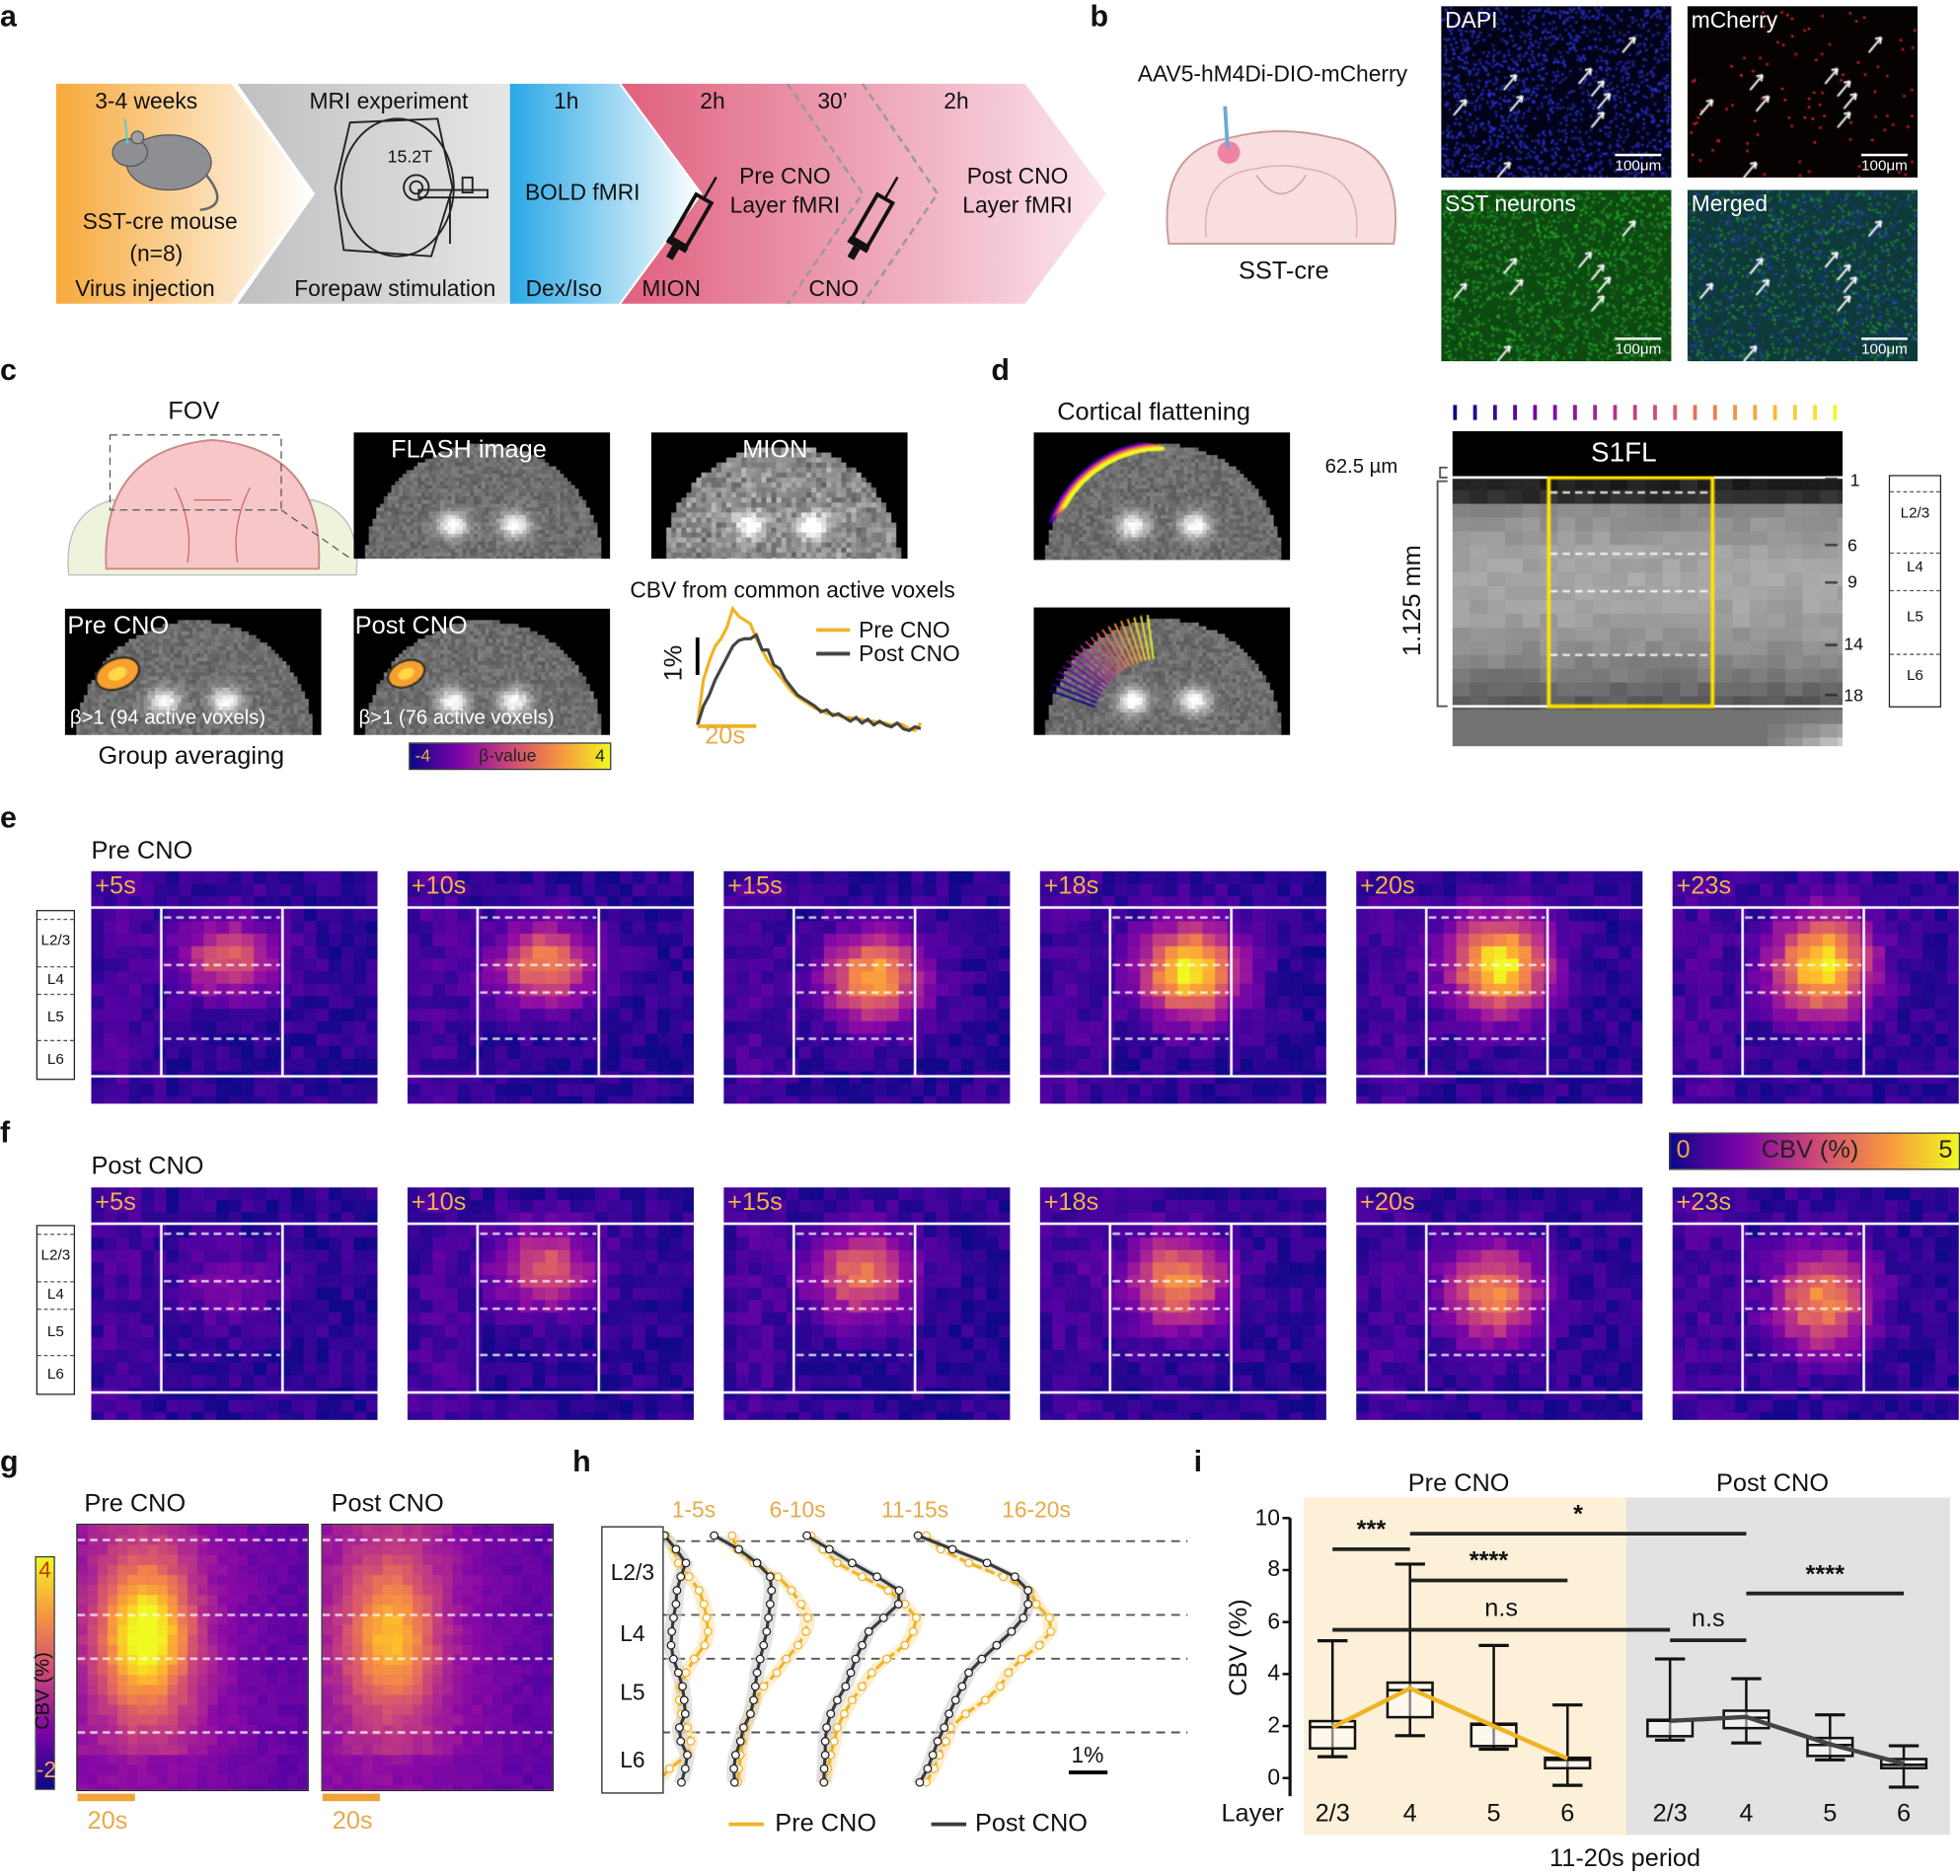 The height and width of the screenshot is (1876, 1960). I want to click on period-label: 11-15s, so click(915, 1510).